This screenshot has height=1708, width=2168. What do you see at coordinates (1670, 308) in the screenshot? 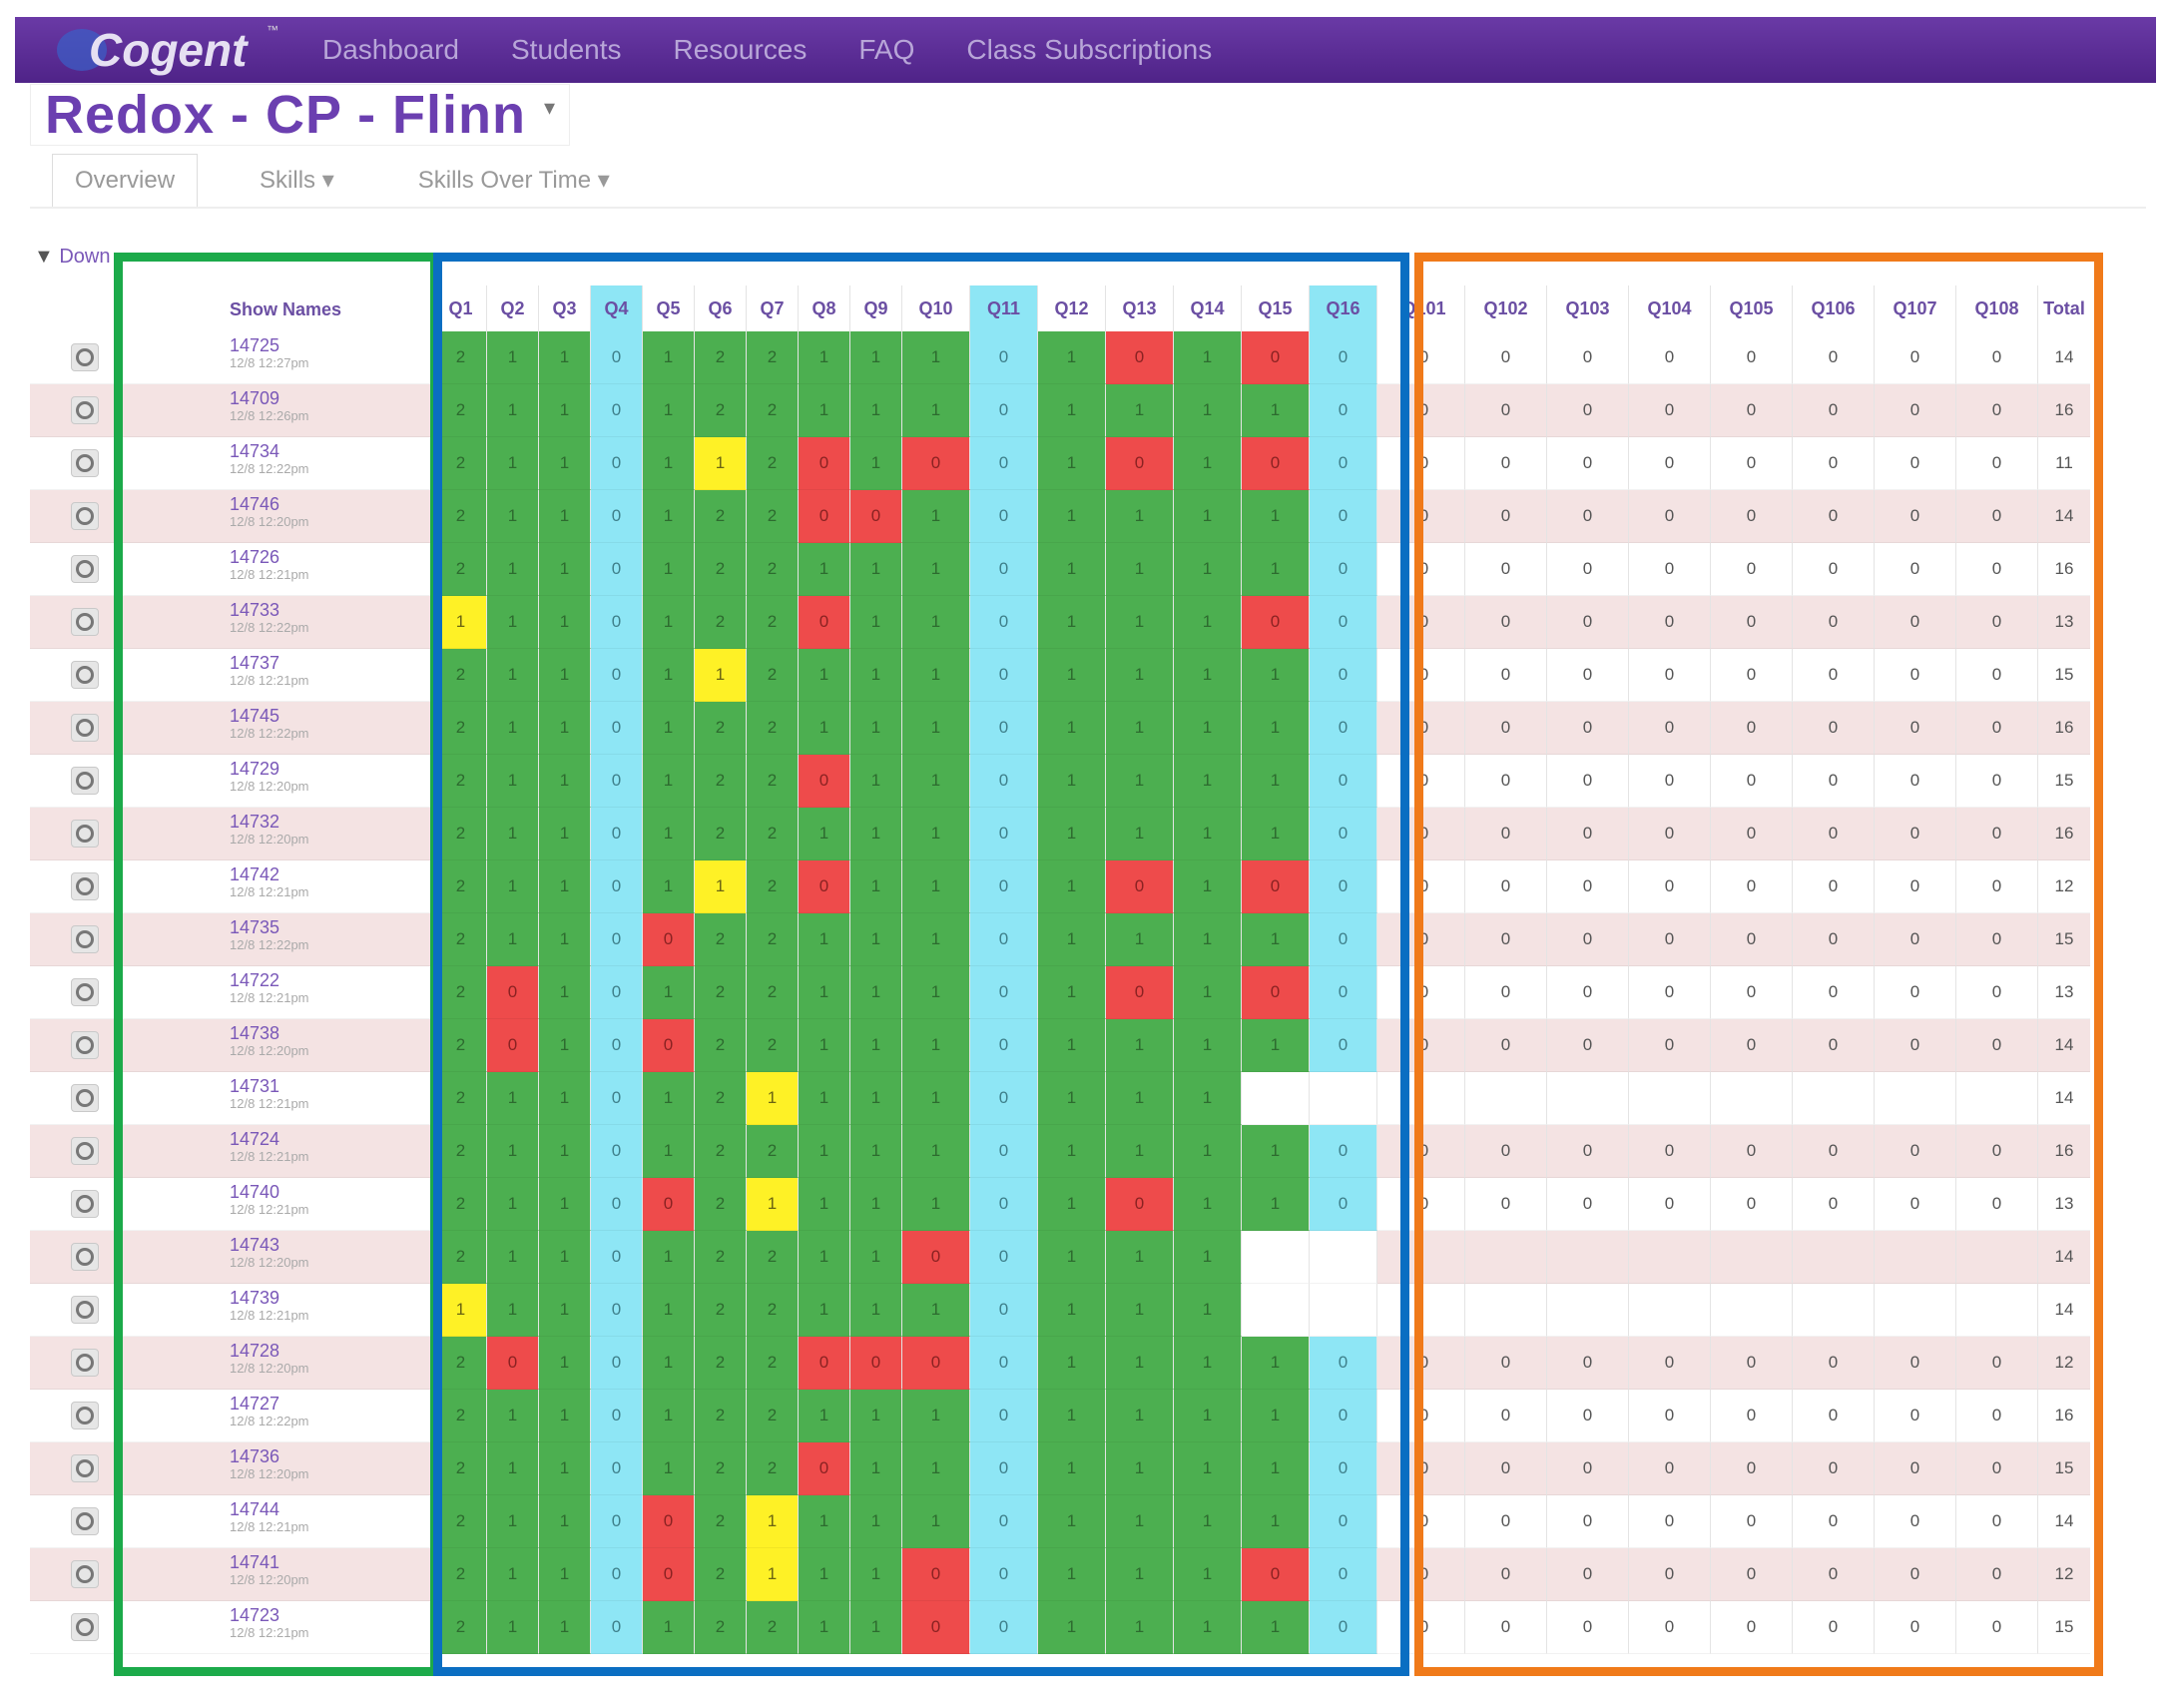
I see `column-header-q104: Q104` at bounding box center [1670, 308].